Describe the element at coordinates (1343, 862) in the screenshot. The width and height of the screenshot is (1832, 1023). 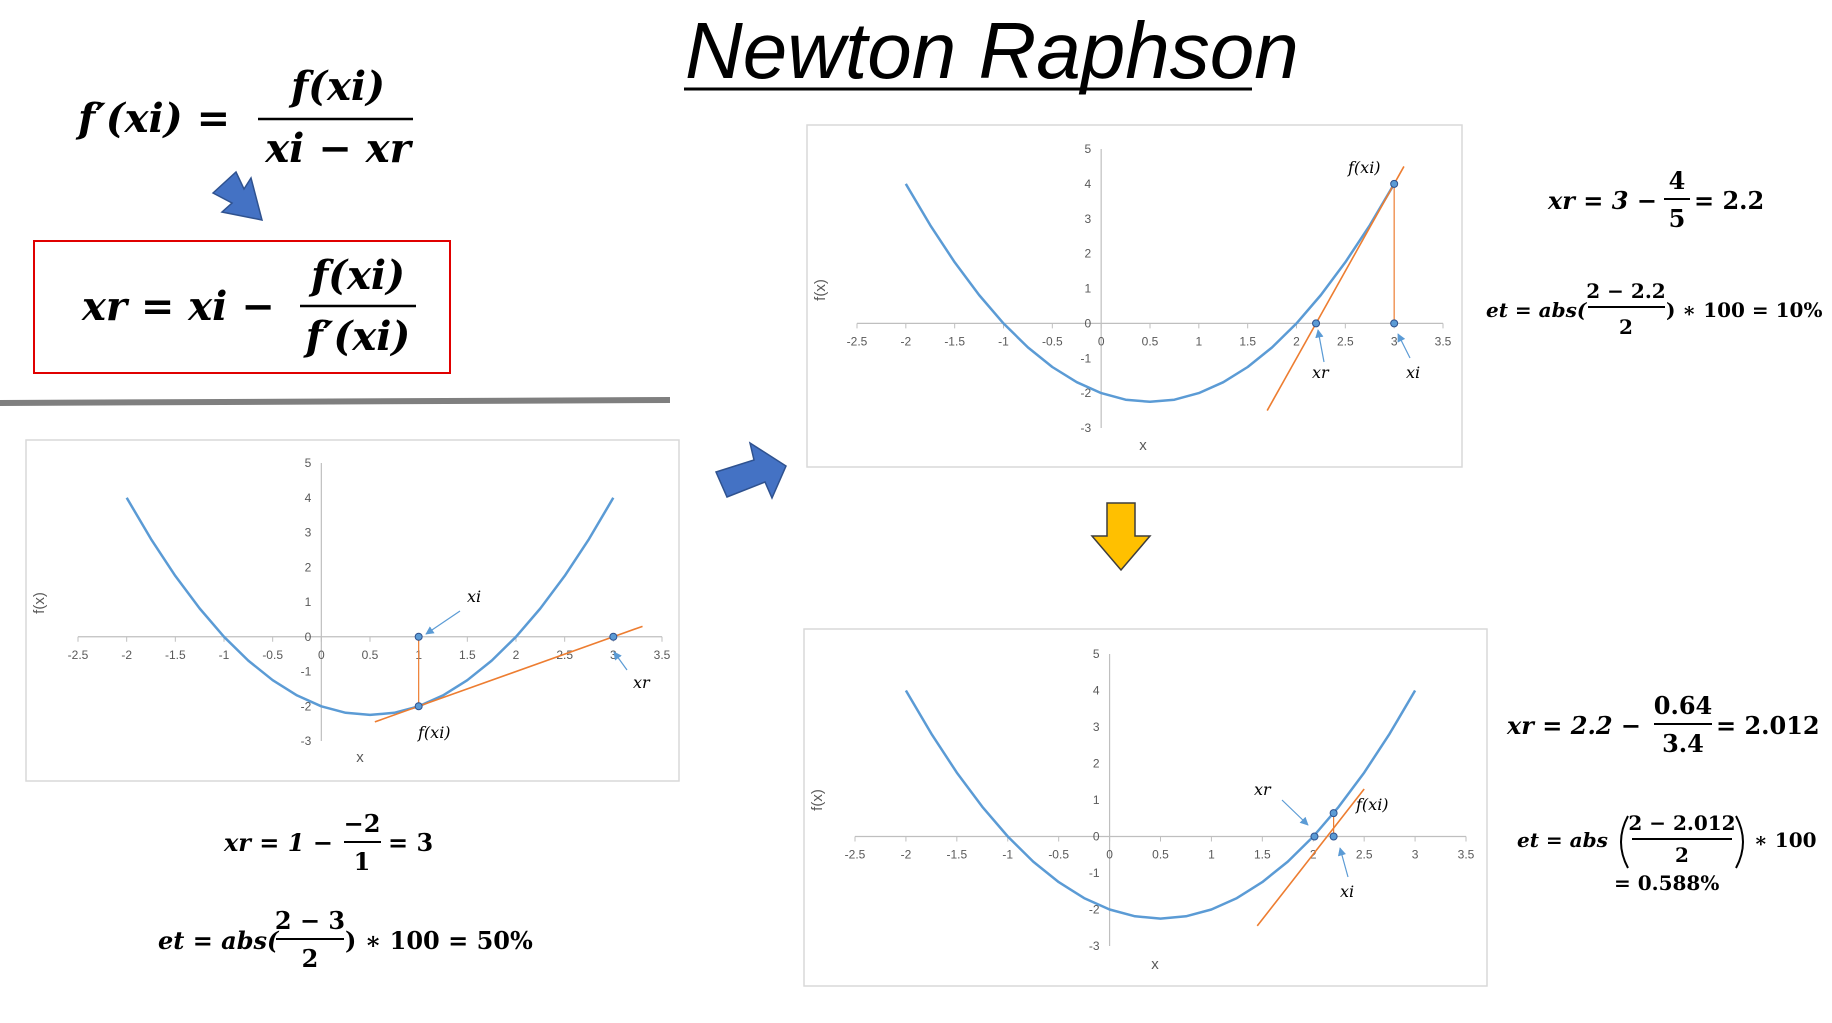
I see `chart-3-pointer-xi` at that location.